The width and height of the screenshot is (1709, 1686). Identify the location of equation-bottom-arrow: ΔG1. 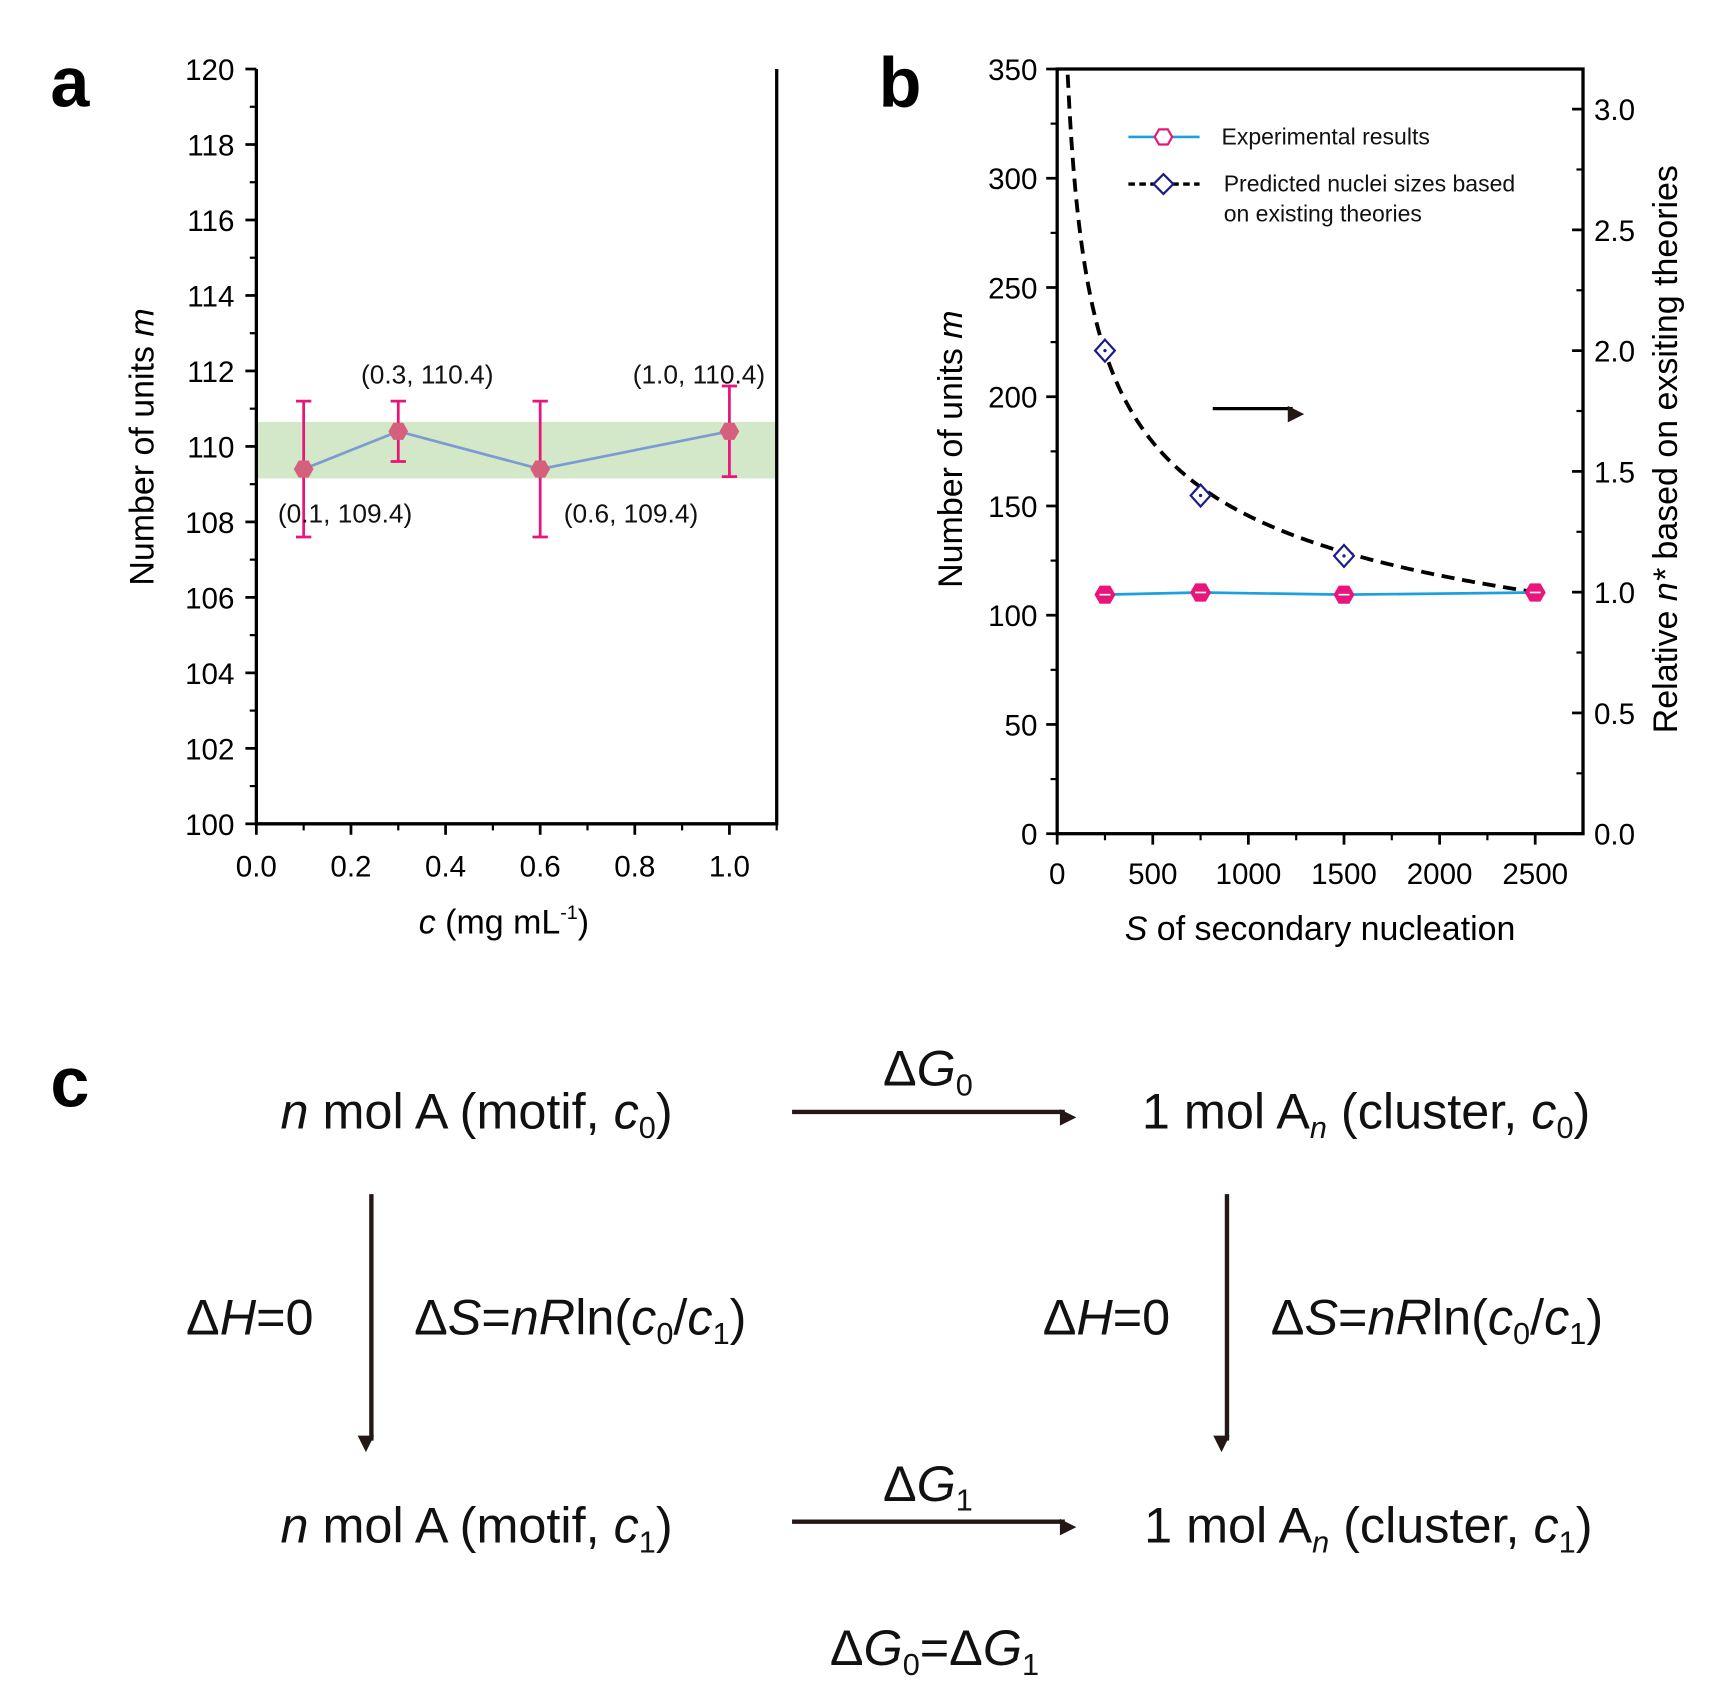
(928, 1486).